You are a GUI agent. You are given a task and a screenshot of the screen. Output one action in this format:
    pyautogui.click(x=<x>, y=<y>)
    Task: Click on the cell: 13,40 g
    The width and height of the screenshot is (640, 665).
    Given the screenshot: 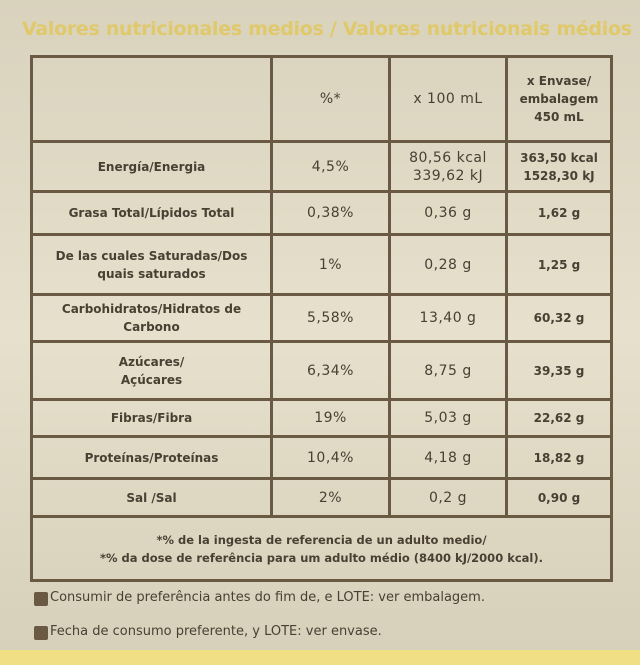 What is the action you would take?
    pyautogui.click(x=448, y=318)
    